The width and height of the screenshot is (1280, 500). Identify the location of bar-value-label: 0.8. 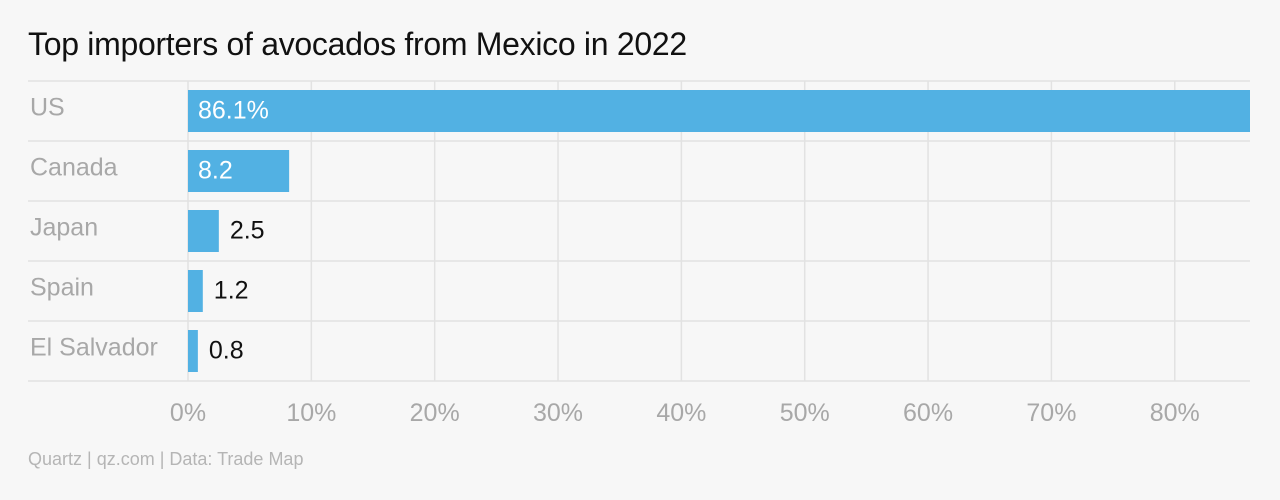
(226, 351).